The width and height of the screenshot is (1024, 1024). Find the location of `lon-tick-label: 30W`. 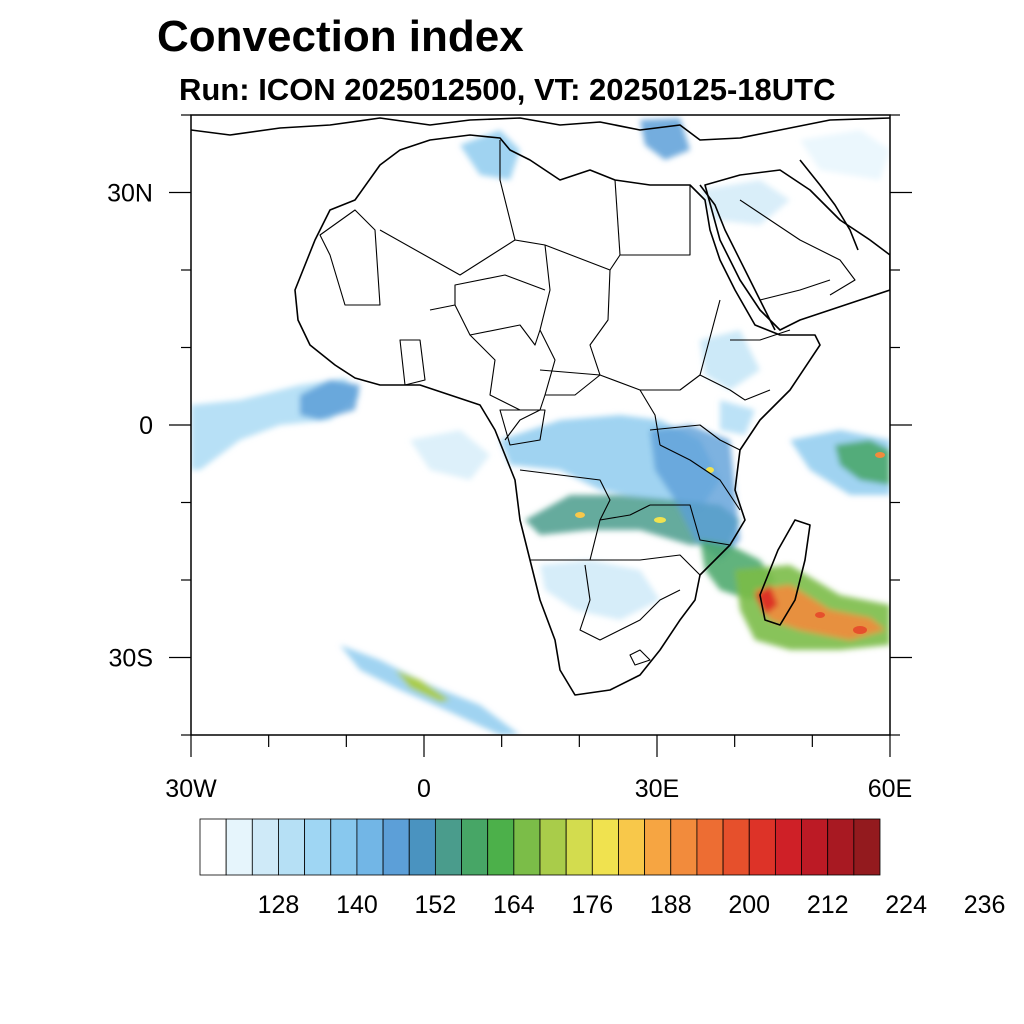

lon-tick-label: 30W is located at coordinates (191, 789).